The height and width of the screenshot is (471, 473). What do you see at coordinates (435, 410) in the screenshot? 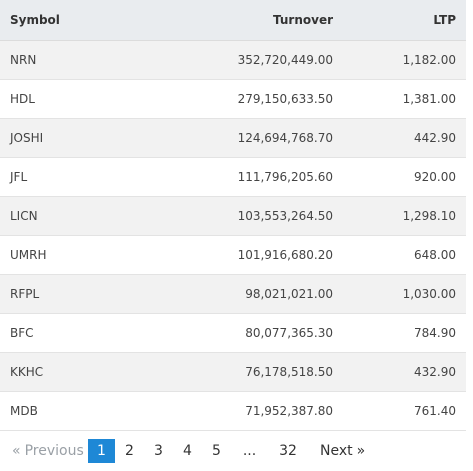
I see `cell-ltp: 761.40` at bounding box center [435, 410].